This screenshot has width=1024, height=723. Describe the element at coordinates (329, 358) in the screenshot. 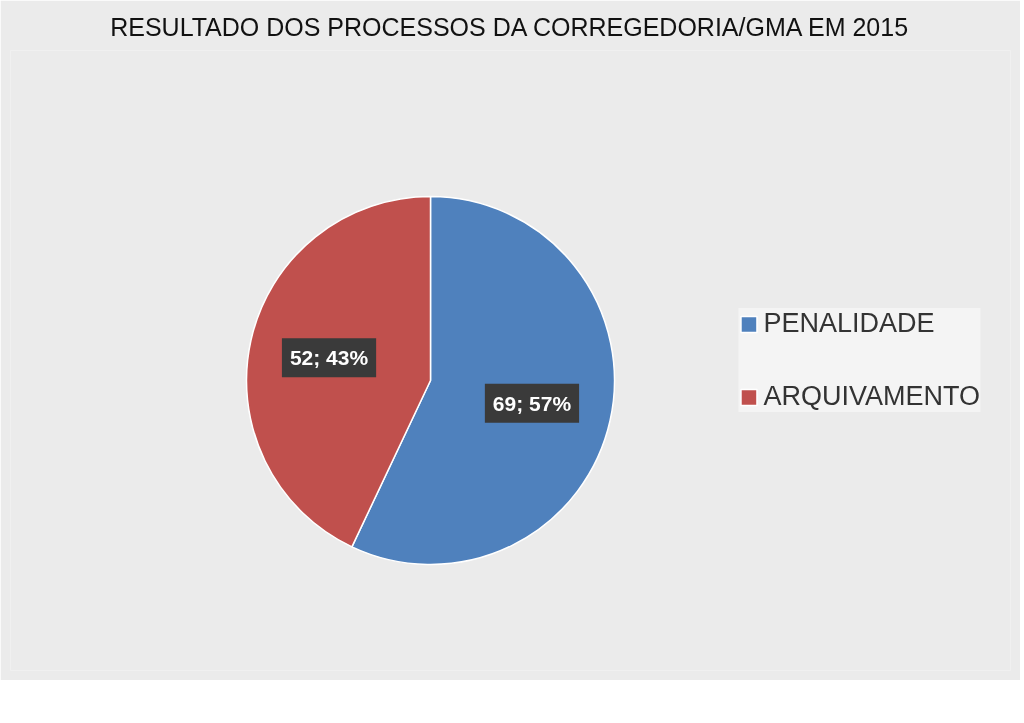

I see `data-label: 52; 43%` at that location.